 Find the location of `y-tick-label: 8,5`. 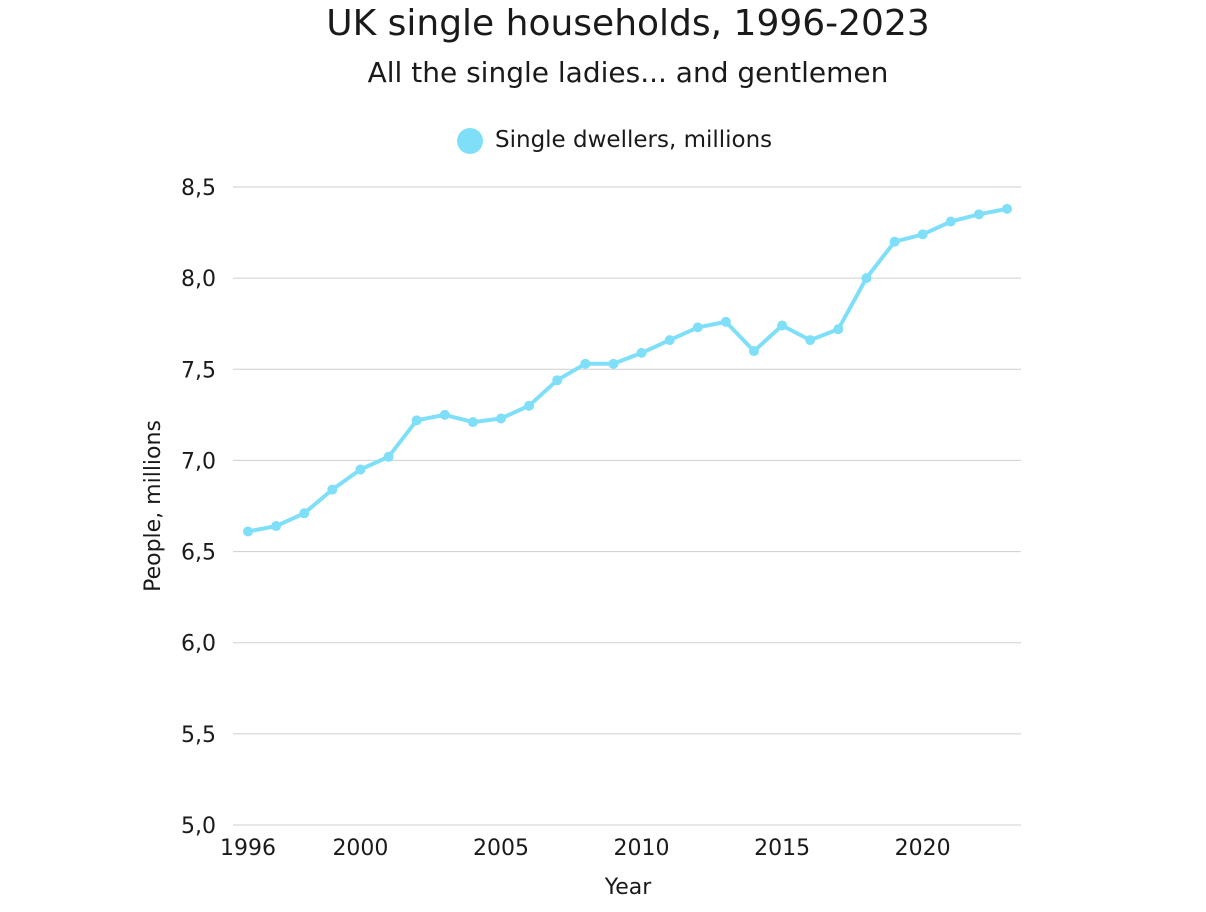

y-tick-label: 8,5 is located at coordinates (198, 188).